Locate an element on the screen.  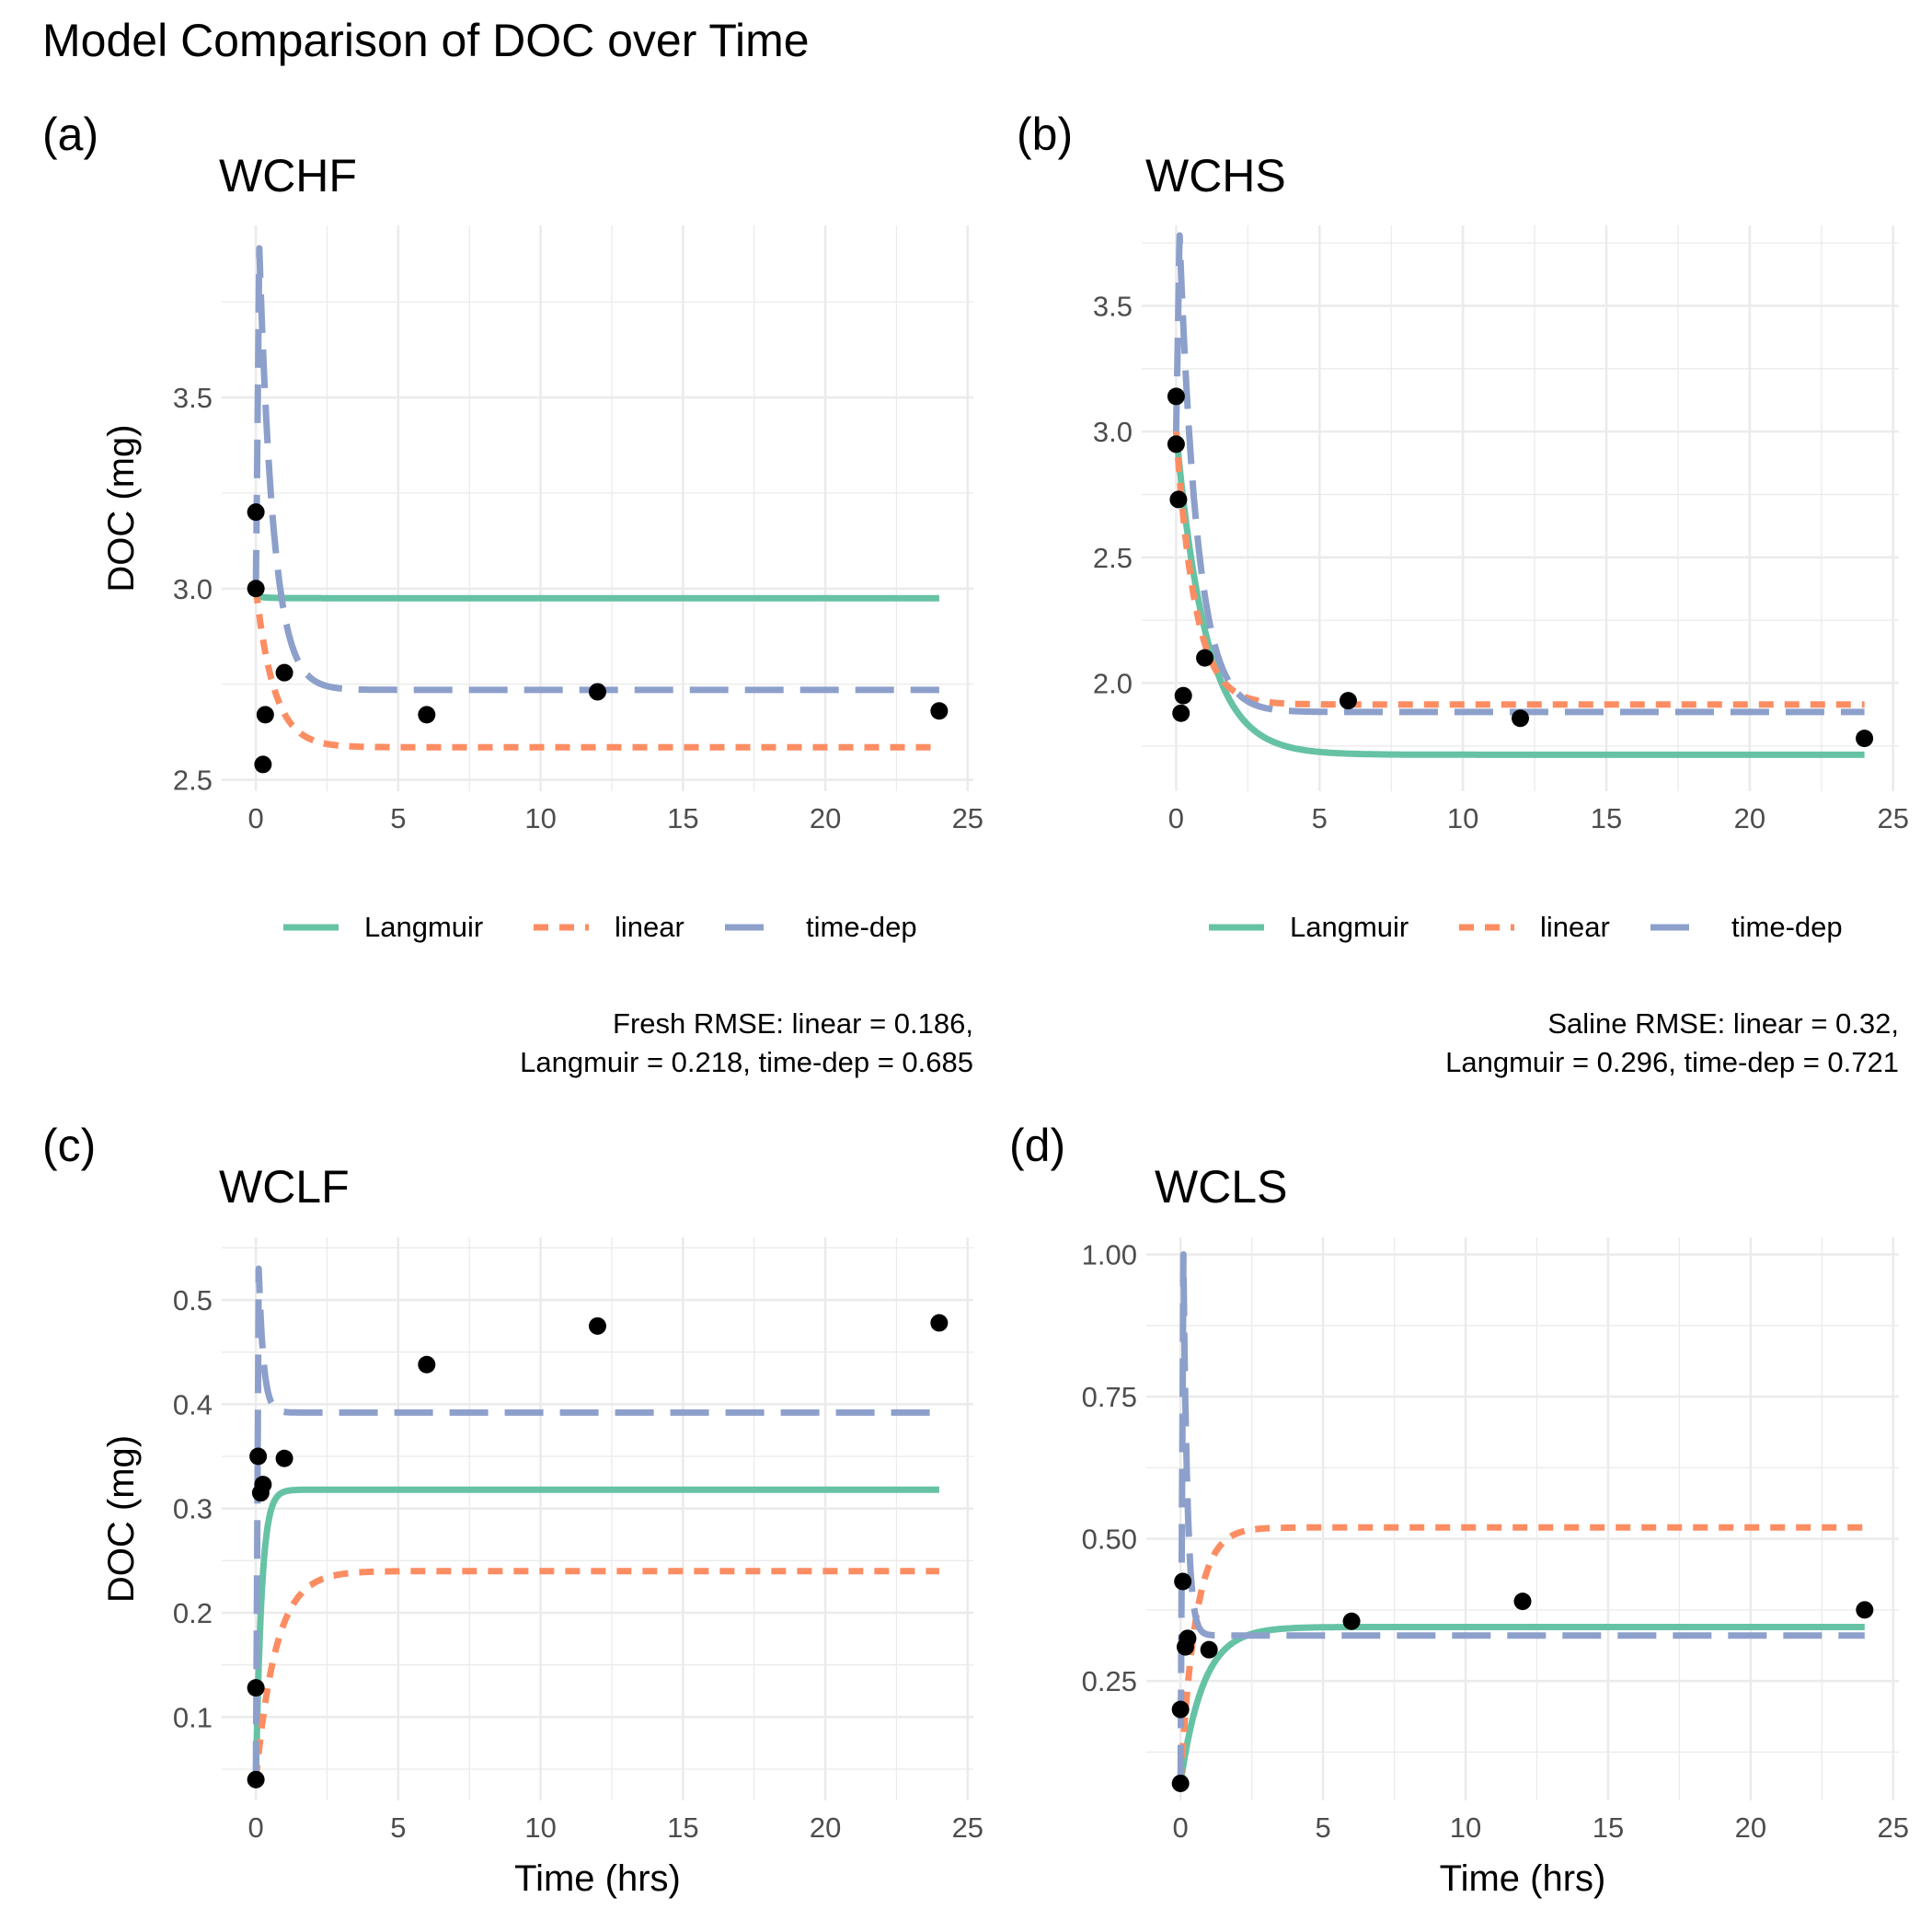
panel-tag: (a) is located at coordinates (70, 134).